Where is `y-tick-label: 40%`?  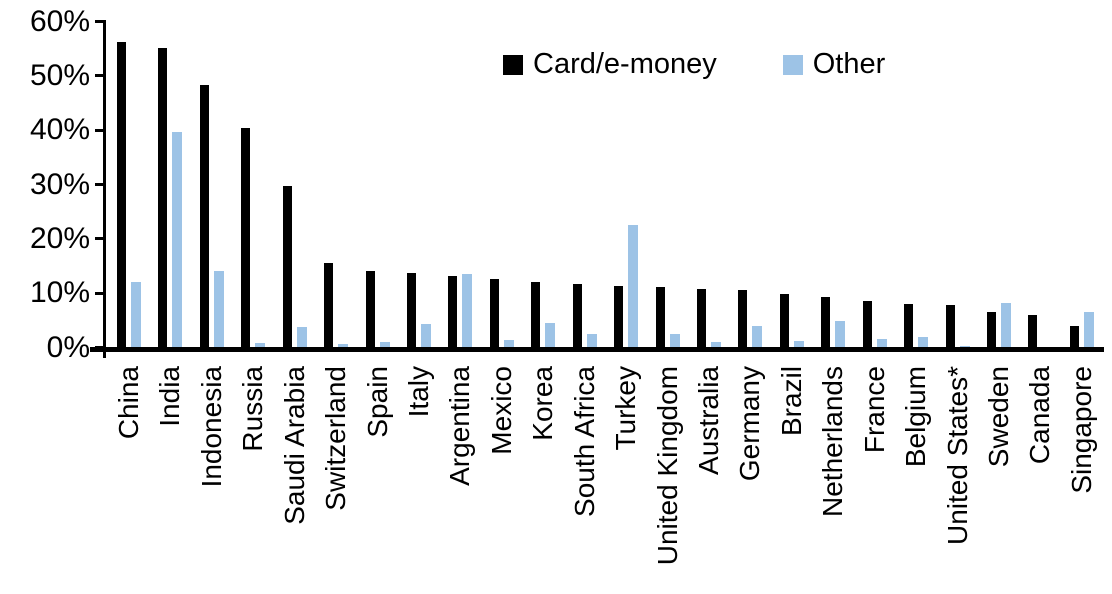 y-tick-label: 40% is located at coordinates (59, 130).